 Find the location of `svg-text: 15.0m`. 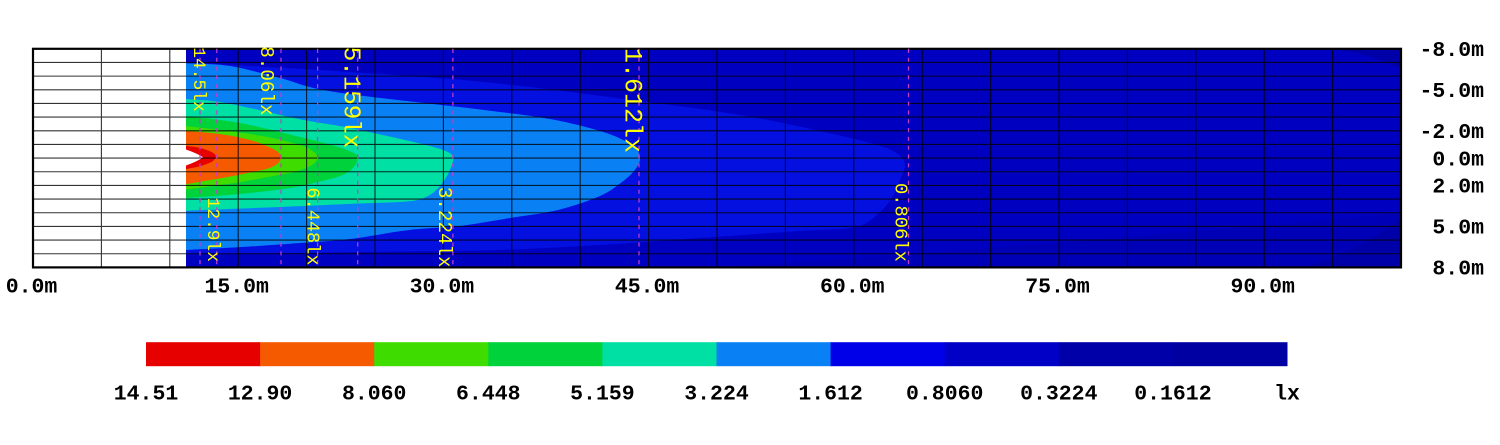

svg-text: 15.0m is located at coordinates (236, 288).